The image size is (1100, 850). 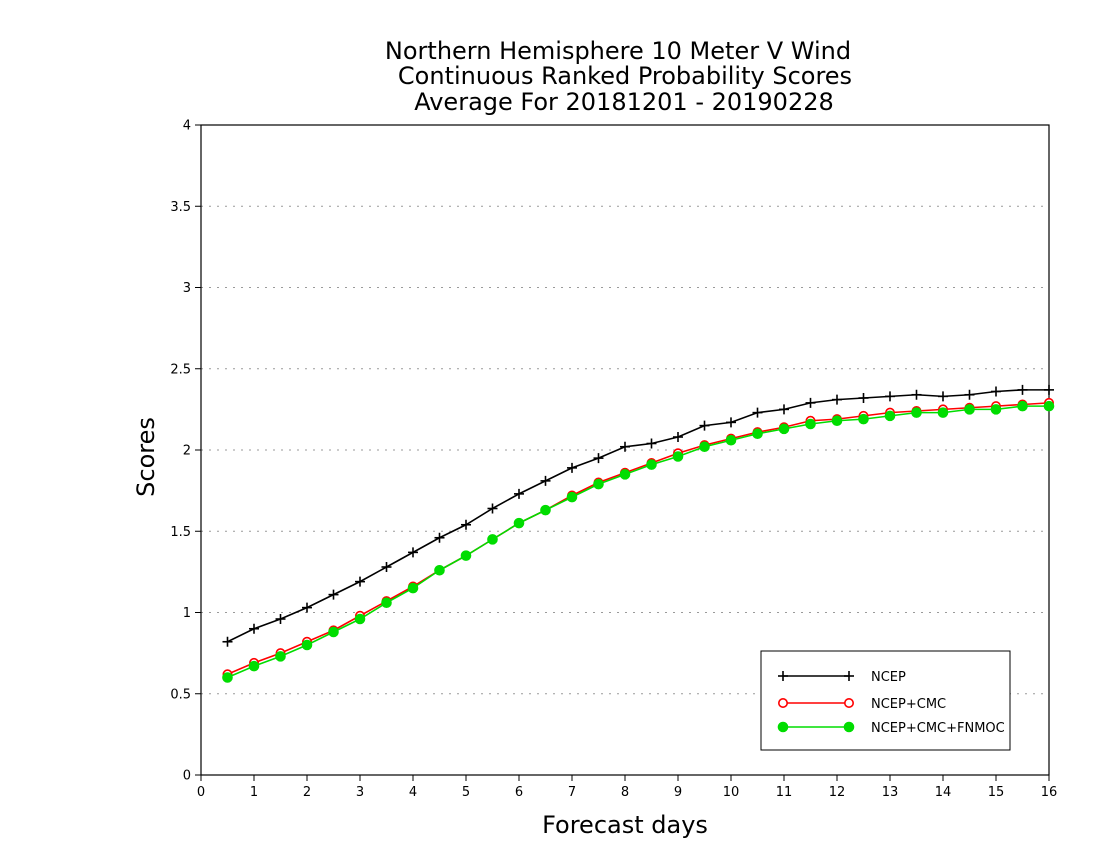 What do you see at coordinates (519, 792) in the screenshot?
I see `x-tick-label: 6` at bounding box center [519, 792].